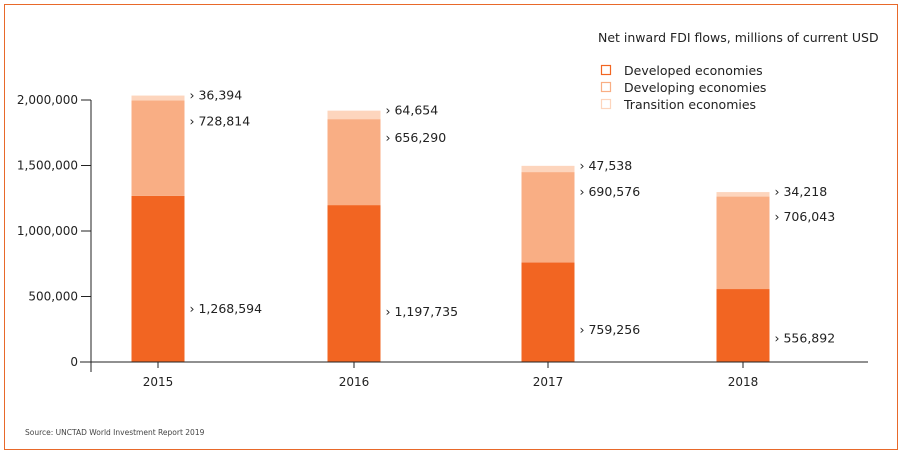  Describe the element at coordinates (801, 191) in the screenshot. I see `data-label: › 34,218` at that location.